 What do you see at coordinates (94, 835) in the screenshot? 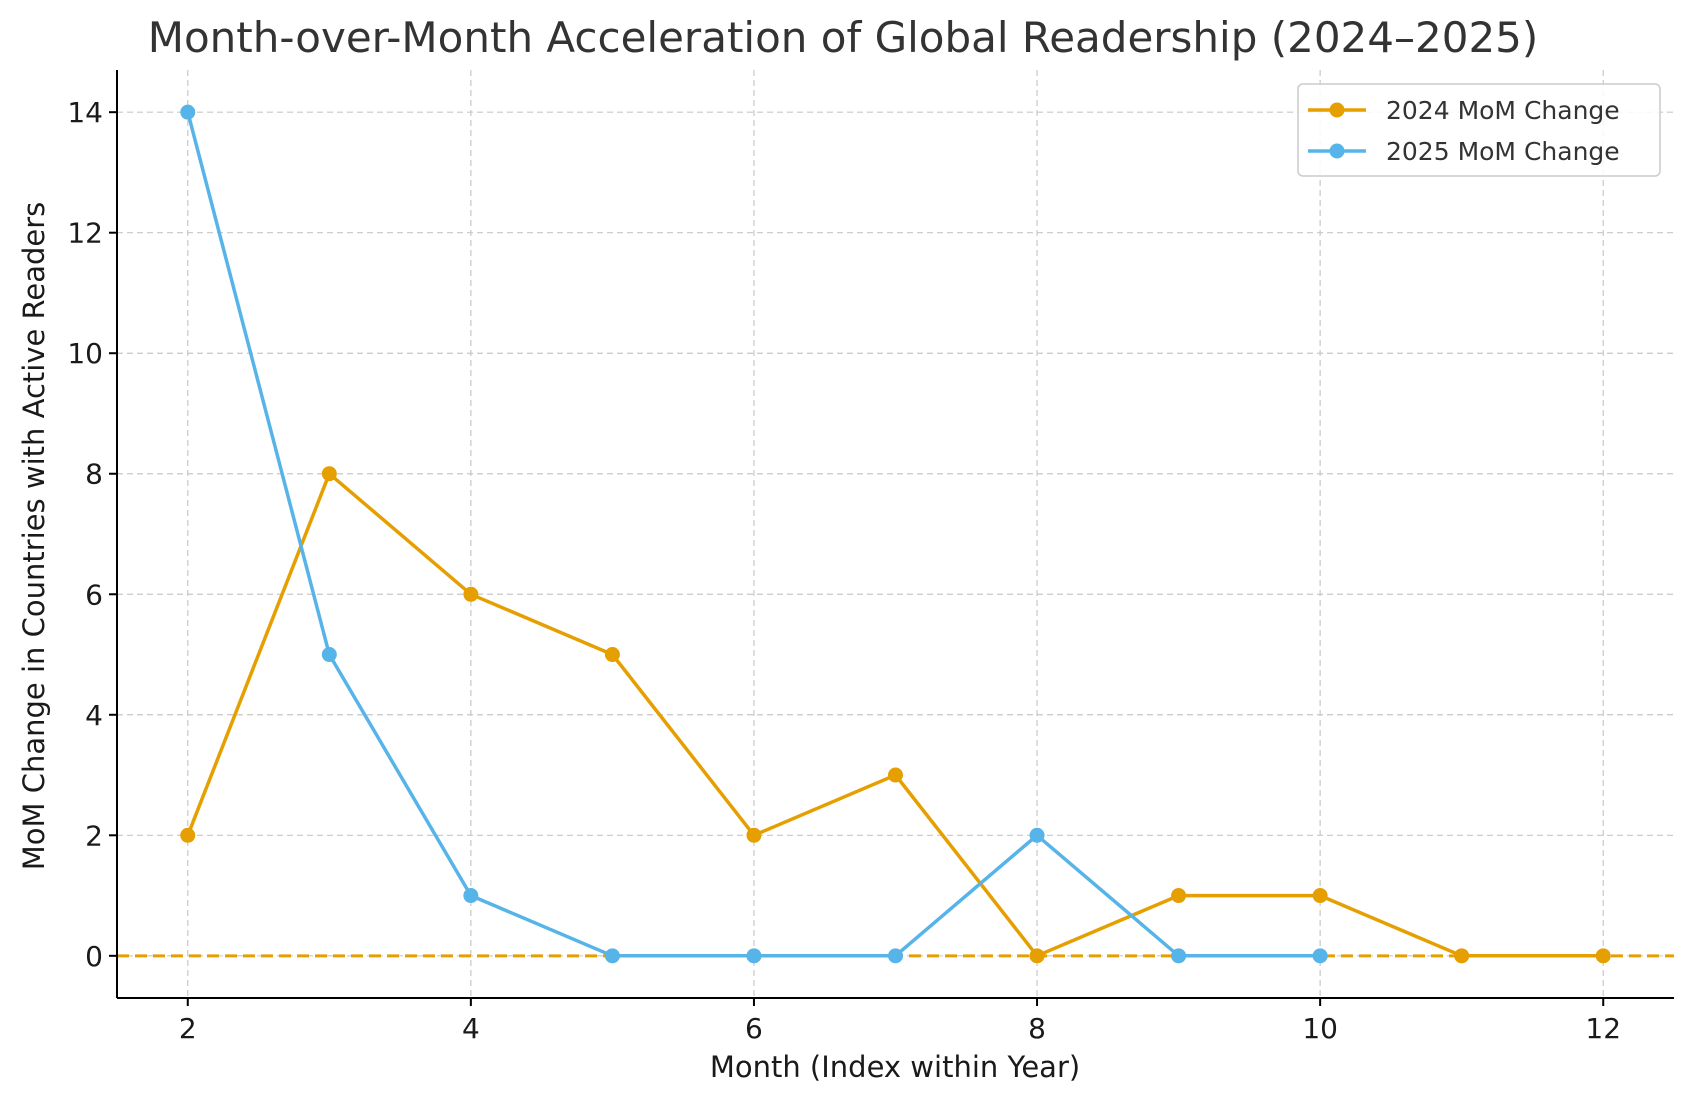
I see `y-tick-label: 2` at bounding box center [94, 835].